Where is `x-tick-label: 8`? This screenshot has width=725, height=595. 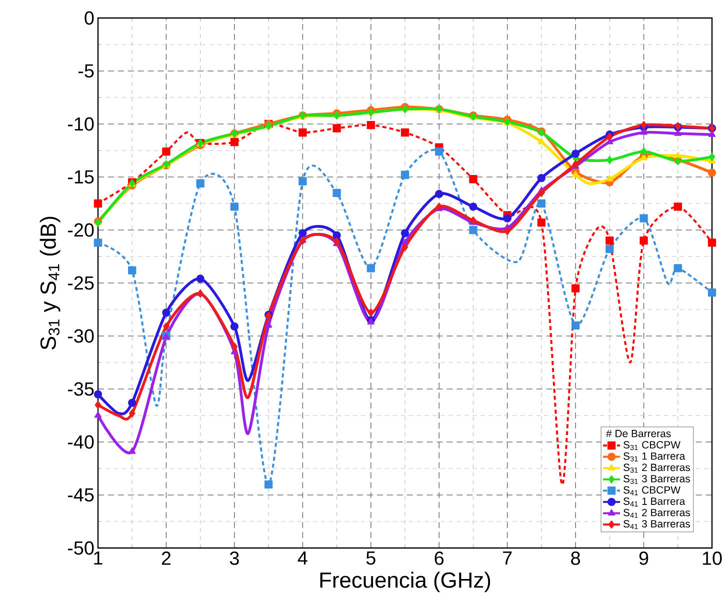
x-tick-label: 8 is located at coordinates (575, 558).